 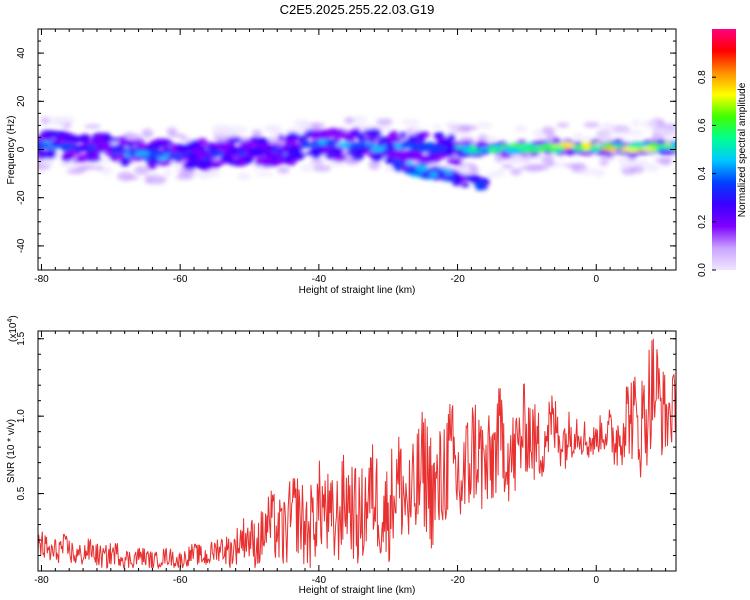 I want to click on spectrogram-x-tick-label: -40, so click(x=319, y=279).